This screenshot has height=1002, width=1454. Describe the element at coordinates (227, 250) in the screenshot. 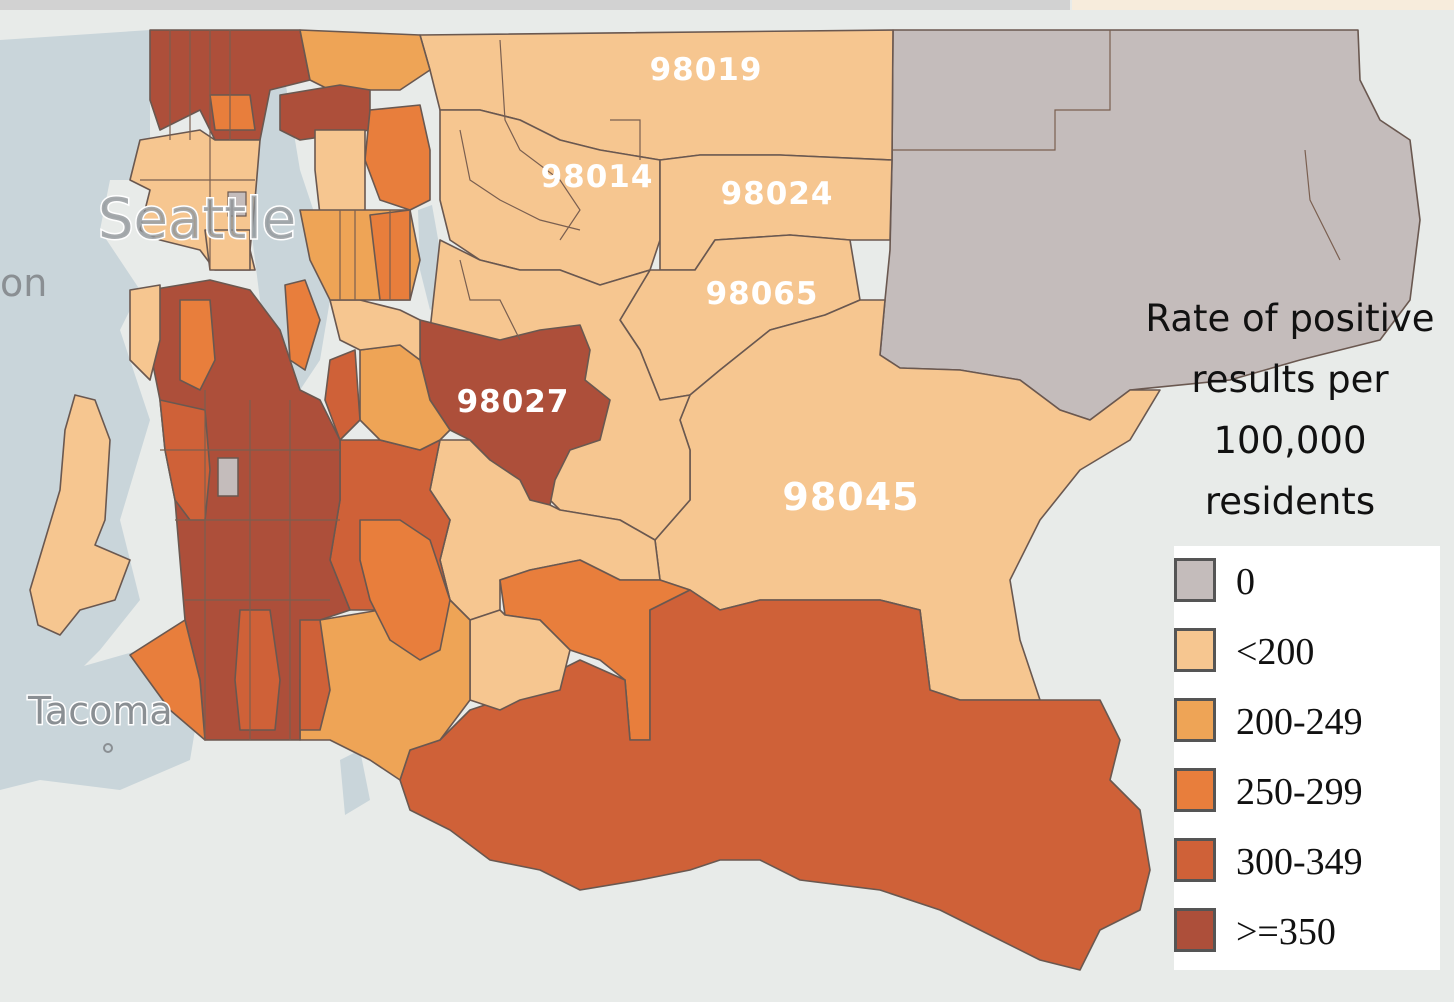

I see `region-downtown-light` at that location.